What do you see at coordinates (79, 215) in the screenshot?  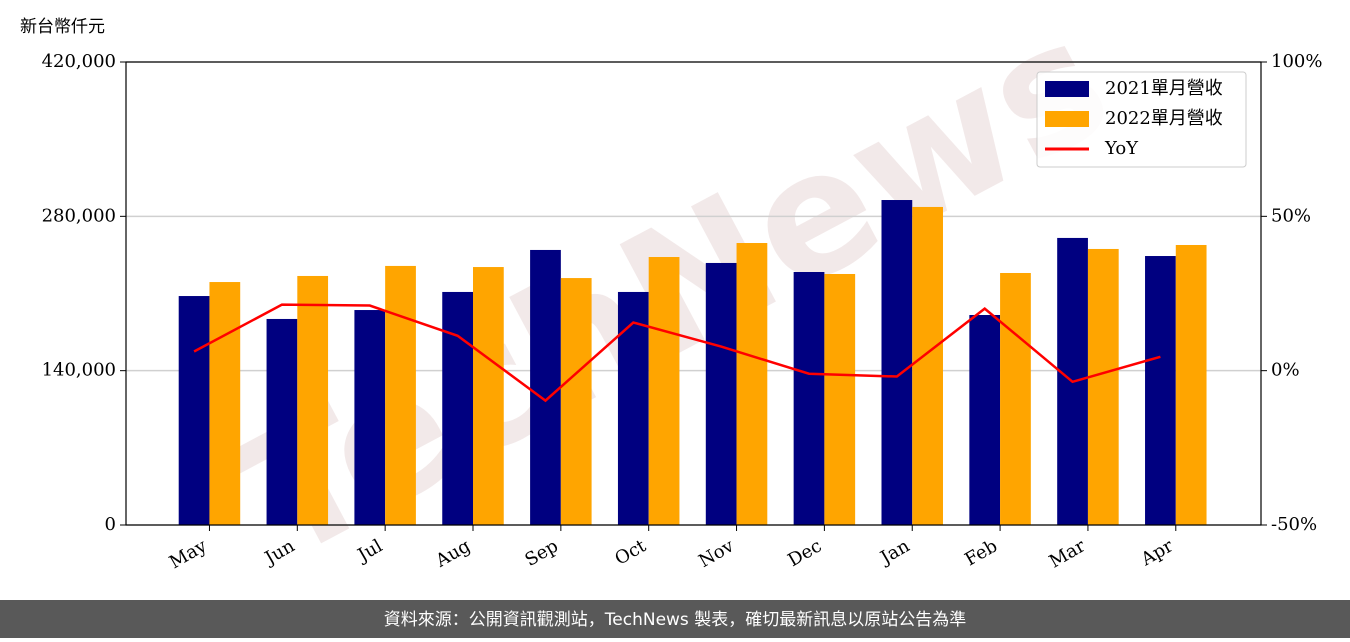 I see `y-tick-label: 280,000` at bounding box center [79, 215].